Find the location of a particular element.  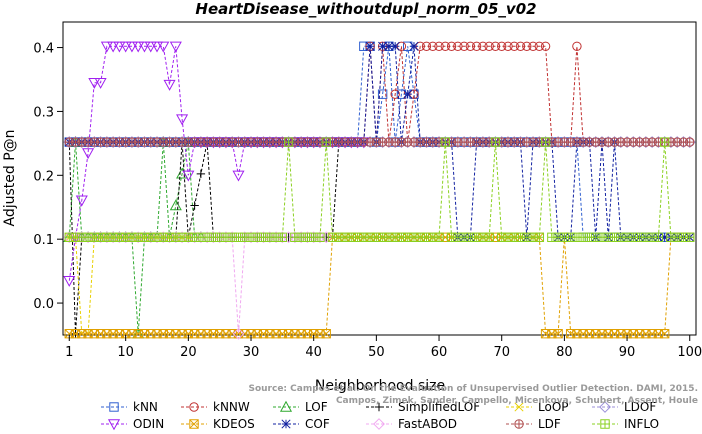

x-tick-label: 100 is located at coordinates (689, 352).